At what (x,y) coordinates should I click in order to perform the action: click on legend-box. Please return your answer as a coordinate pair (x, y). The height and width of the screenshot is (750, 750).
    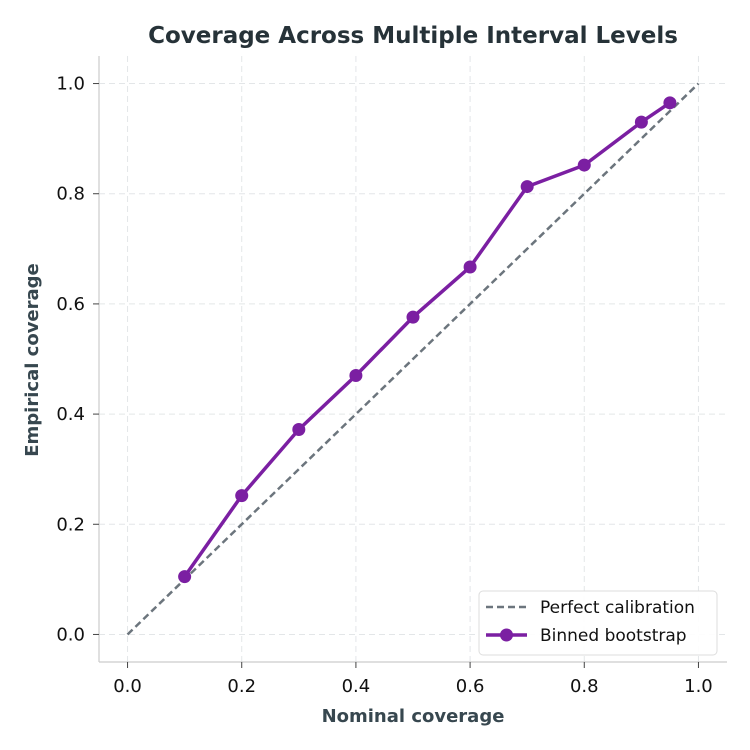
    Looking at the image, I should click on (598, 623).